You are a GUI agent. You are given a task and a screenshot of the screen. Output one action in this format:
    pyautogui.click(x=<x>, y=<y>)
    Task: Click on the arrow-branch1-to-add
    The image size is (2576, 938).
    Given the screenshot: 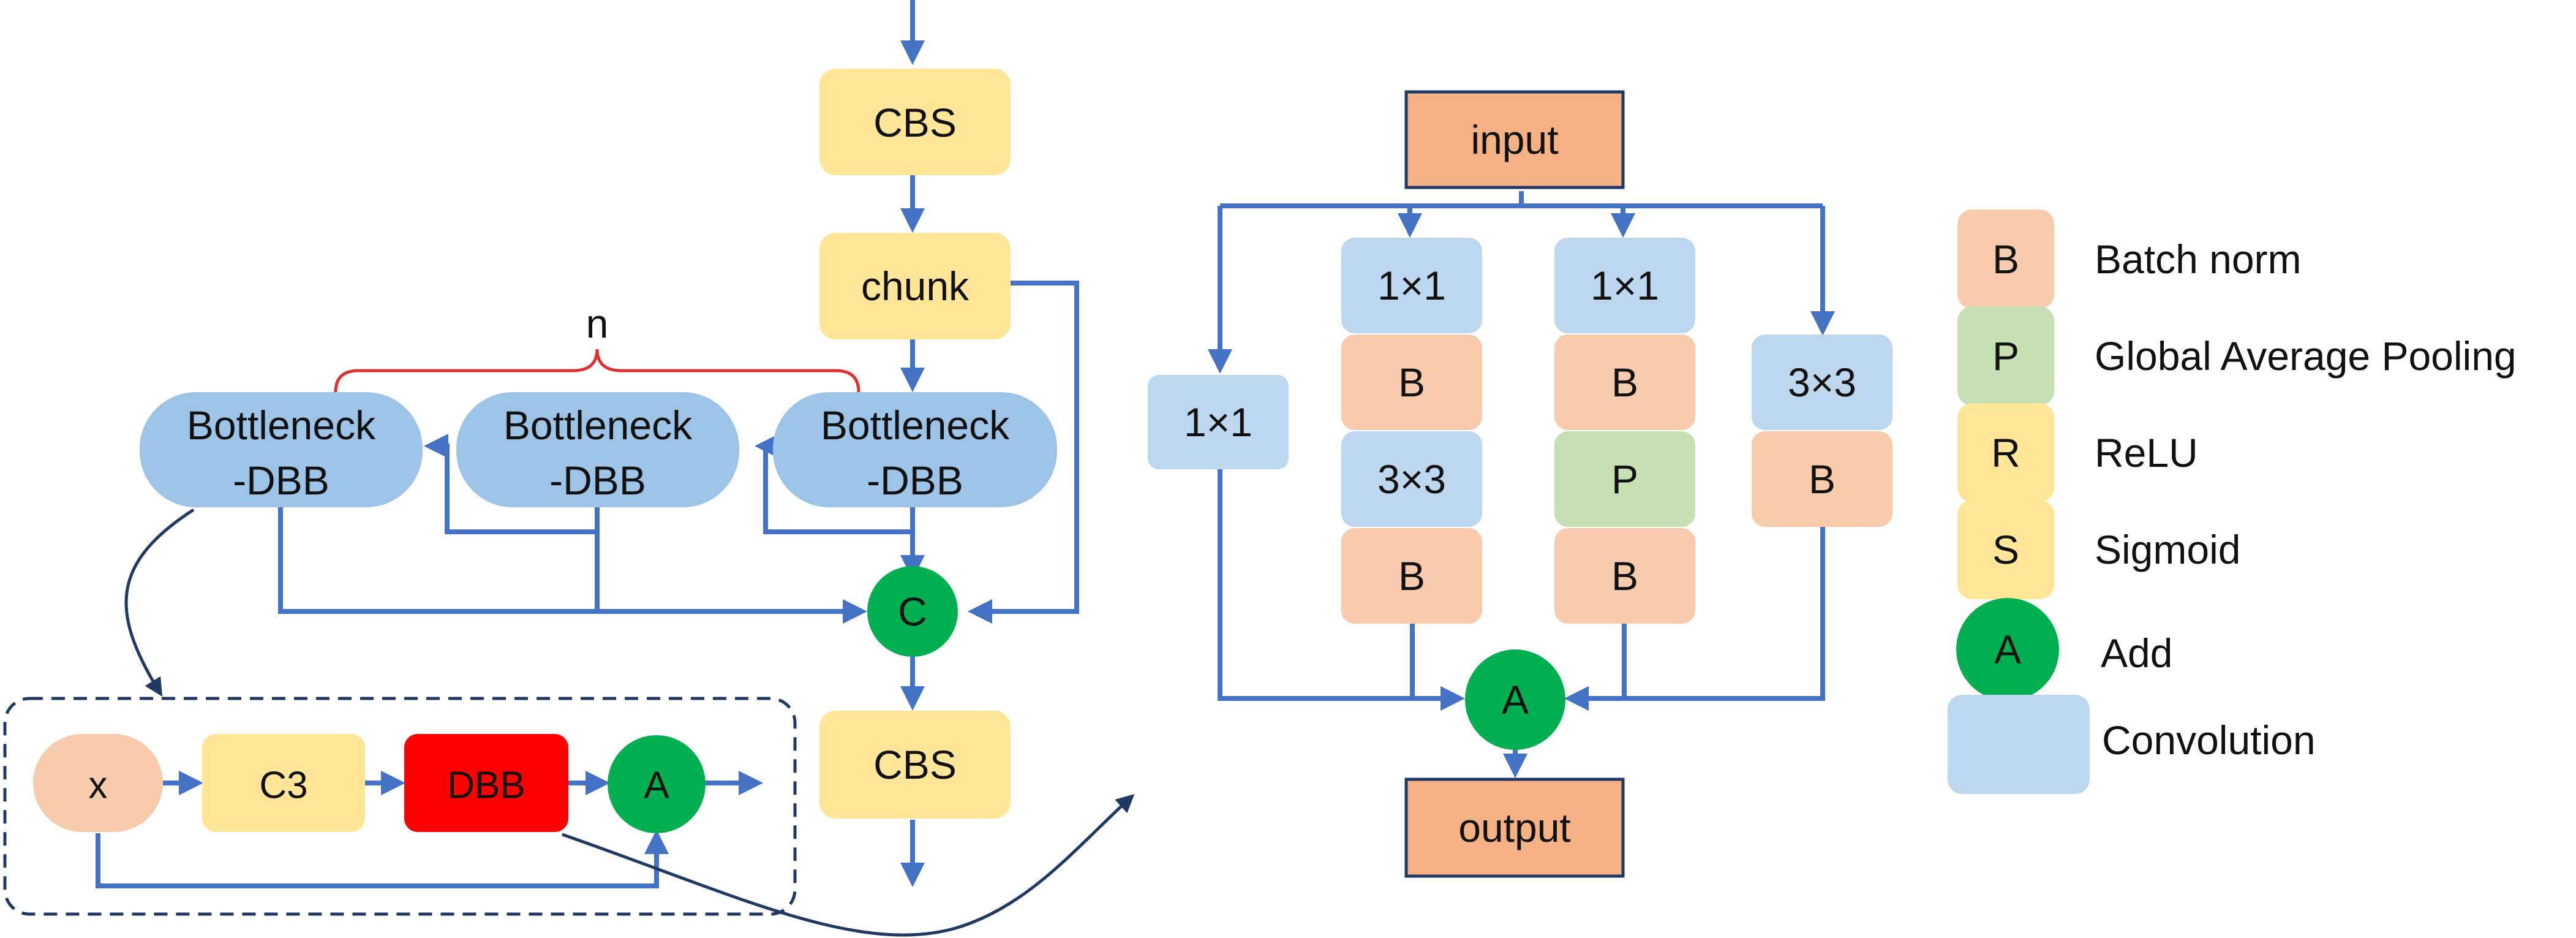 What is the action you would take?
    pyautogui.click(x=1342, y=589)
    